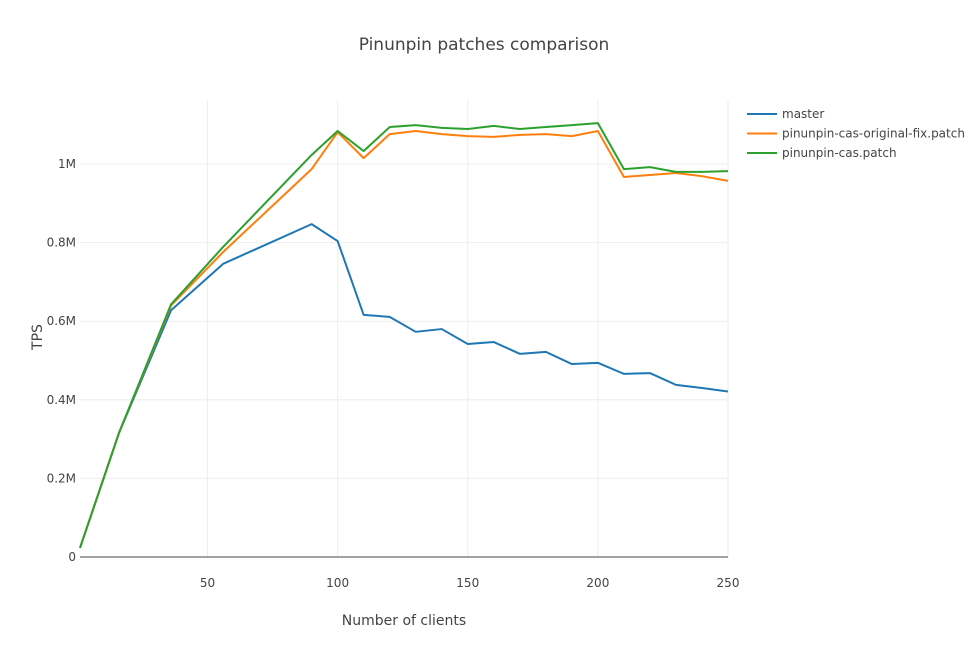  I want to click on legend-item: pinunpin-cas-original-fix.patch, so click(856, 134).